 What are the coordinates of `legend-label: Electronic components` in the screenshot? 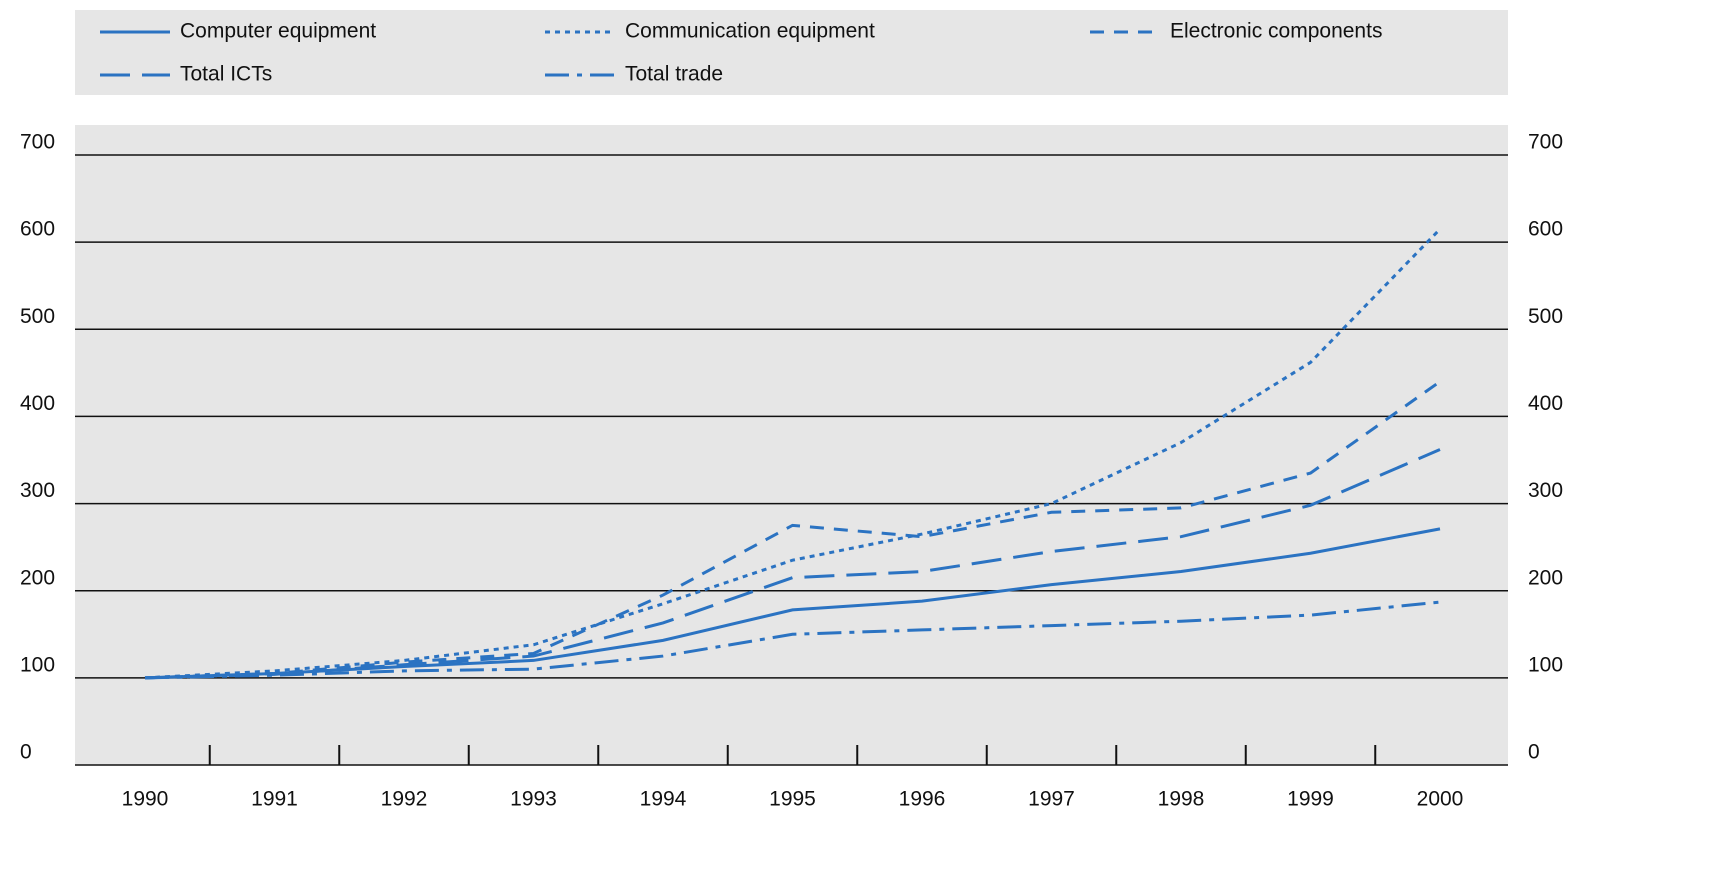 It's located at (1276, 31).